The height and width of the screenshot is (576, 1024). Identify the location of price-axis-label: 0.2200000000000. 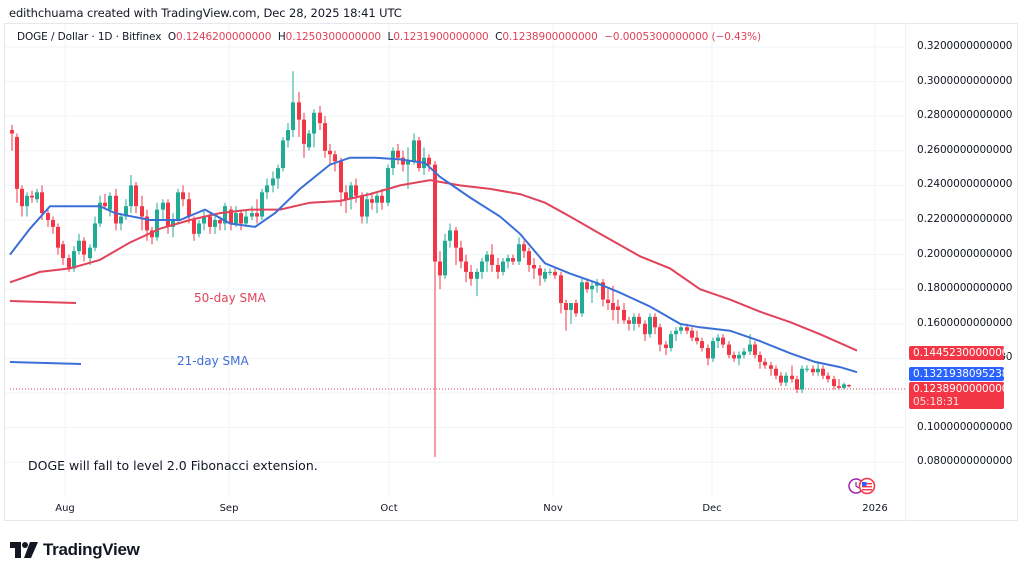
(965, 219).